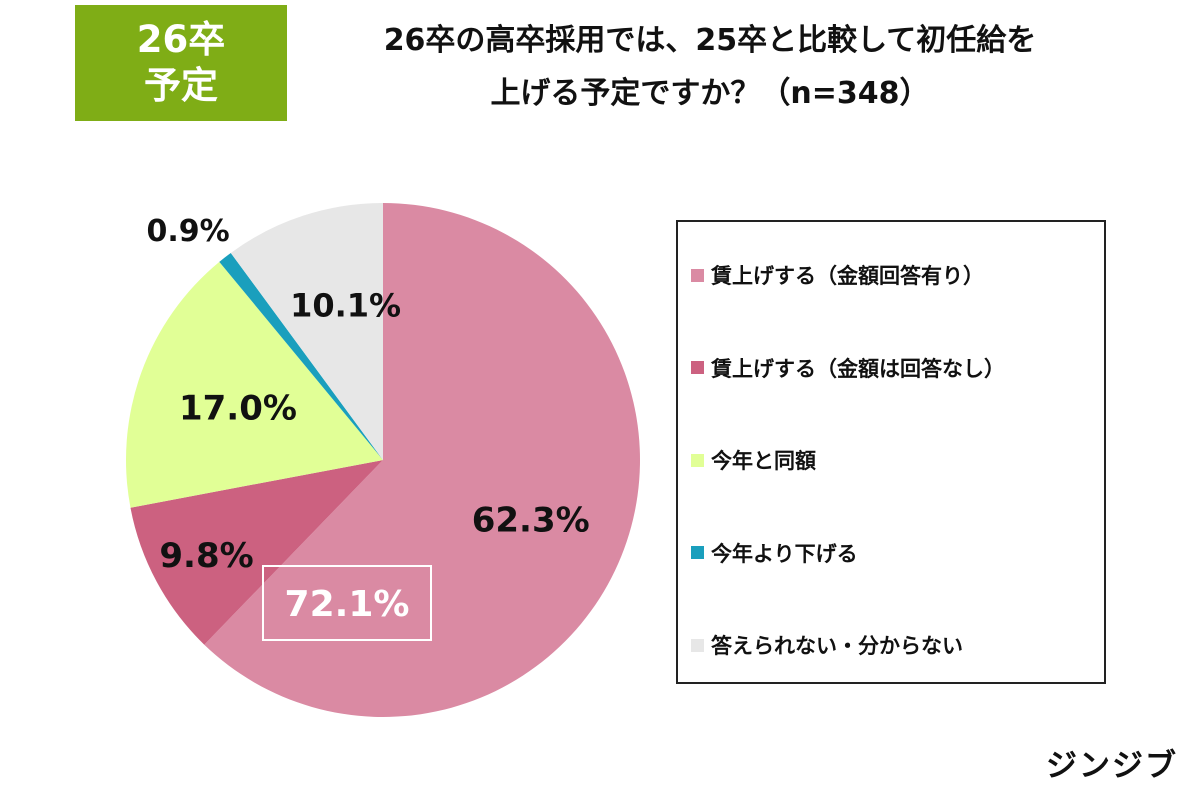 The height and width of the screenshot is (807, 1200). I want to click on legend-label: 賃上げする（金額は回答なし）, so click(858, 368).